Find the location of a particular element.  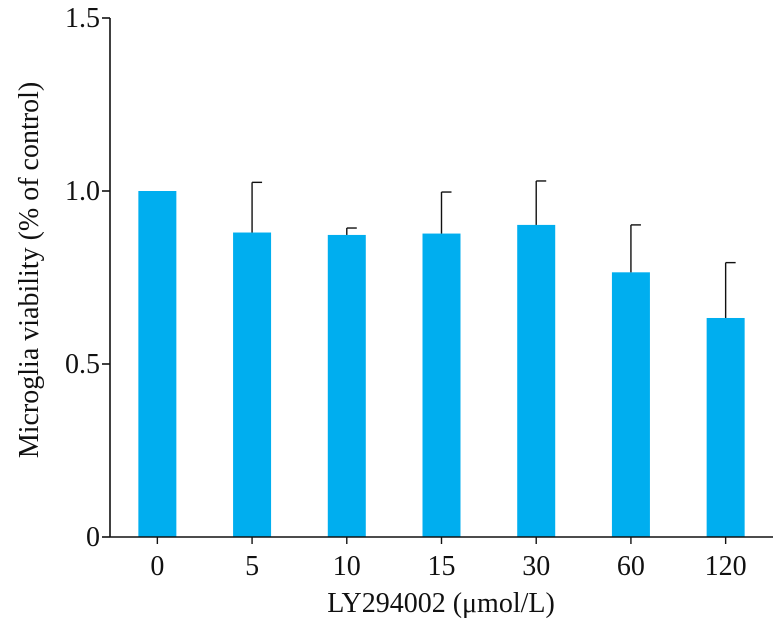

y-tick-label: 0 is located at coordinates (93, 537).